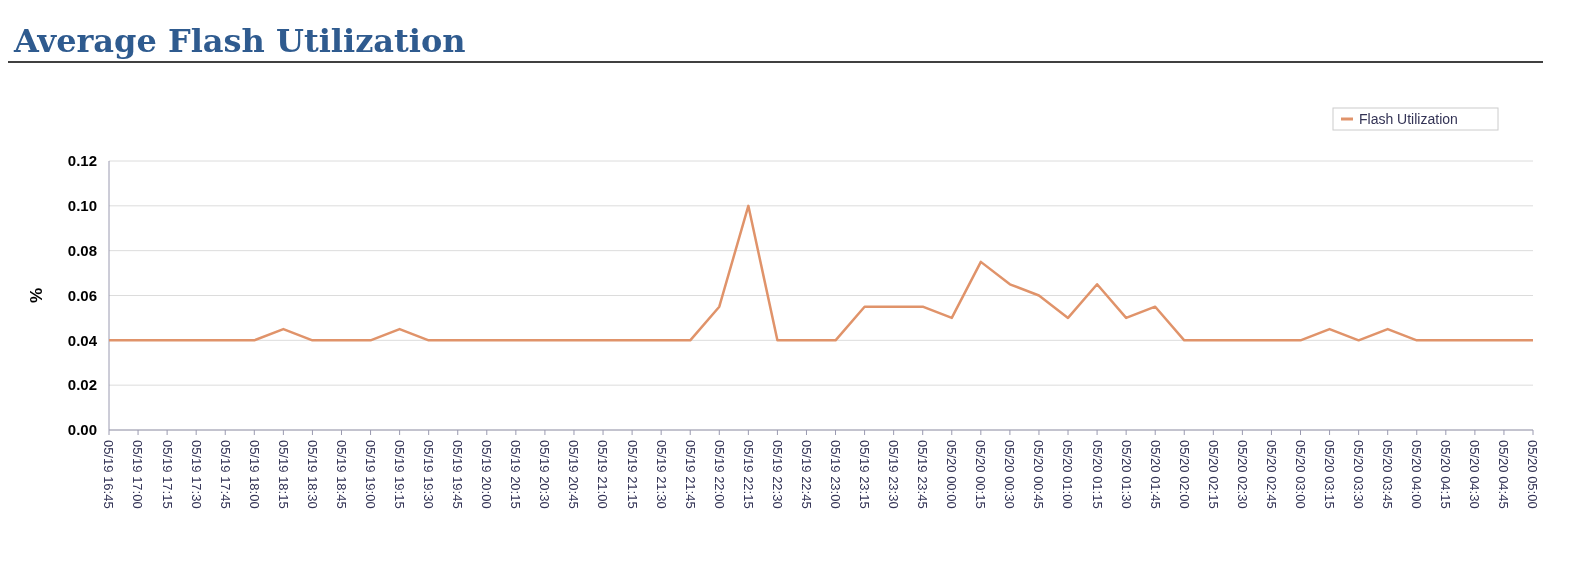 The width and height of the screenshot is (1581, 576). I want to click on y-tick-label: 0.06, so click(82, 295).